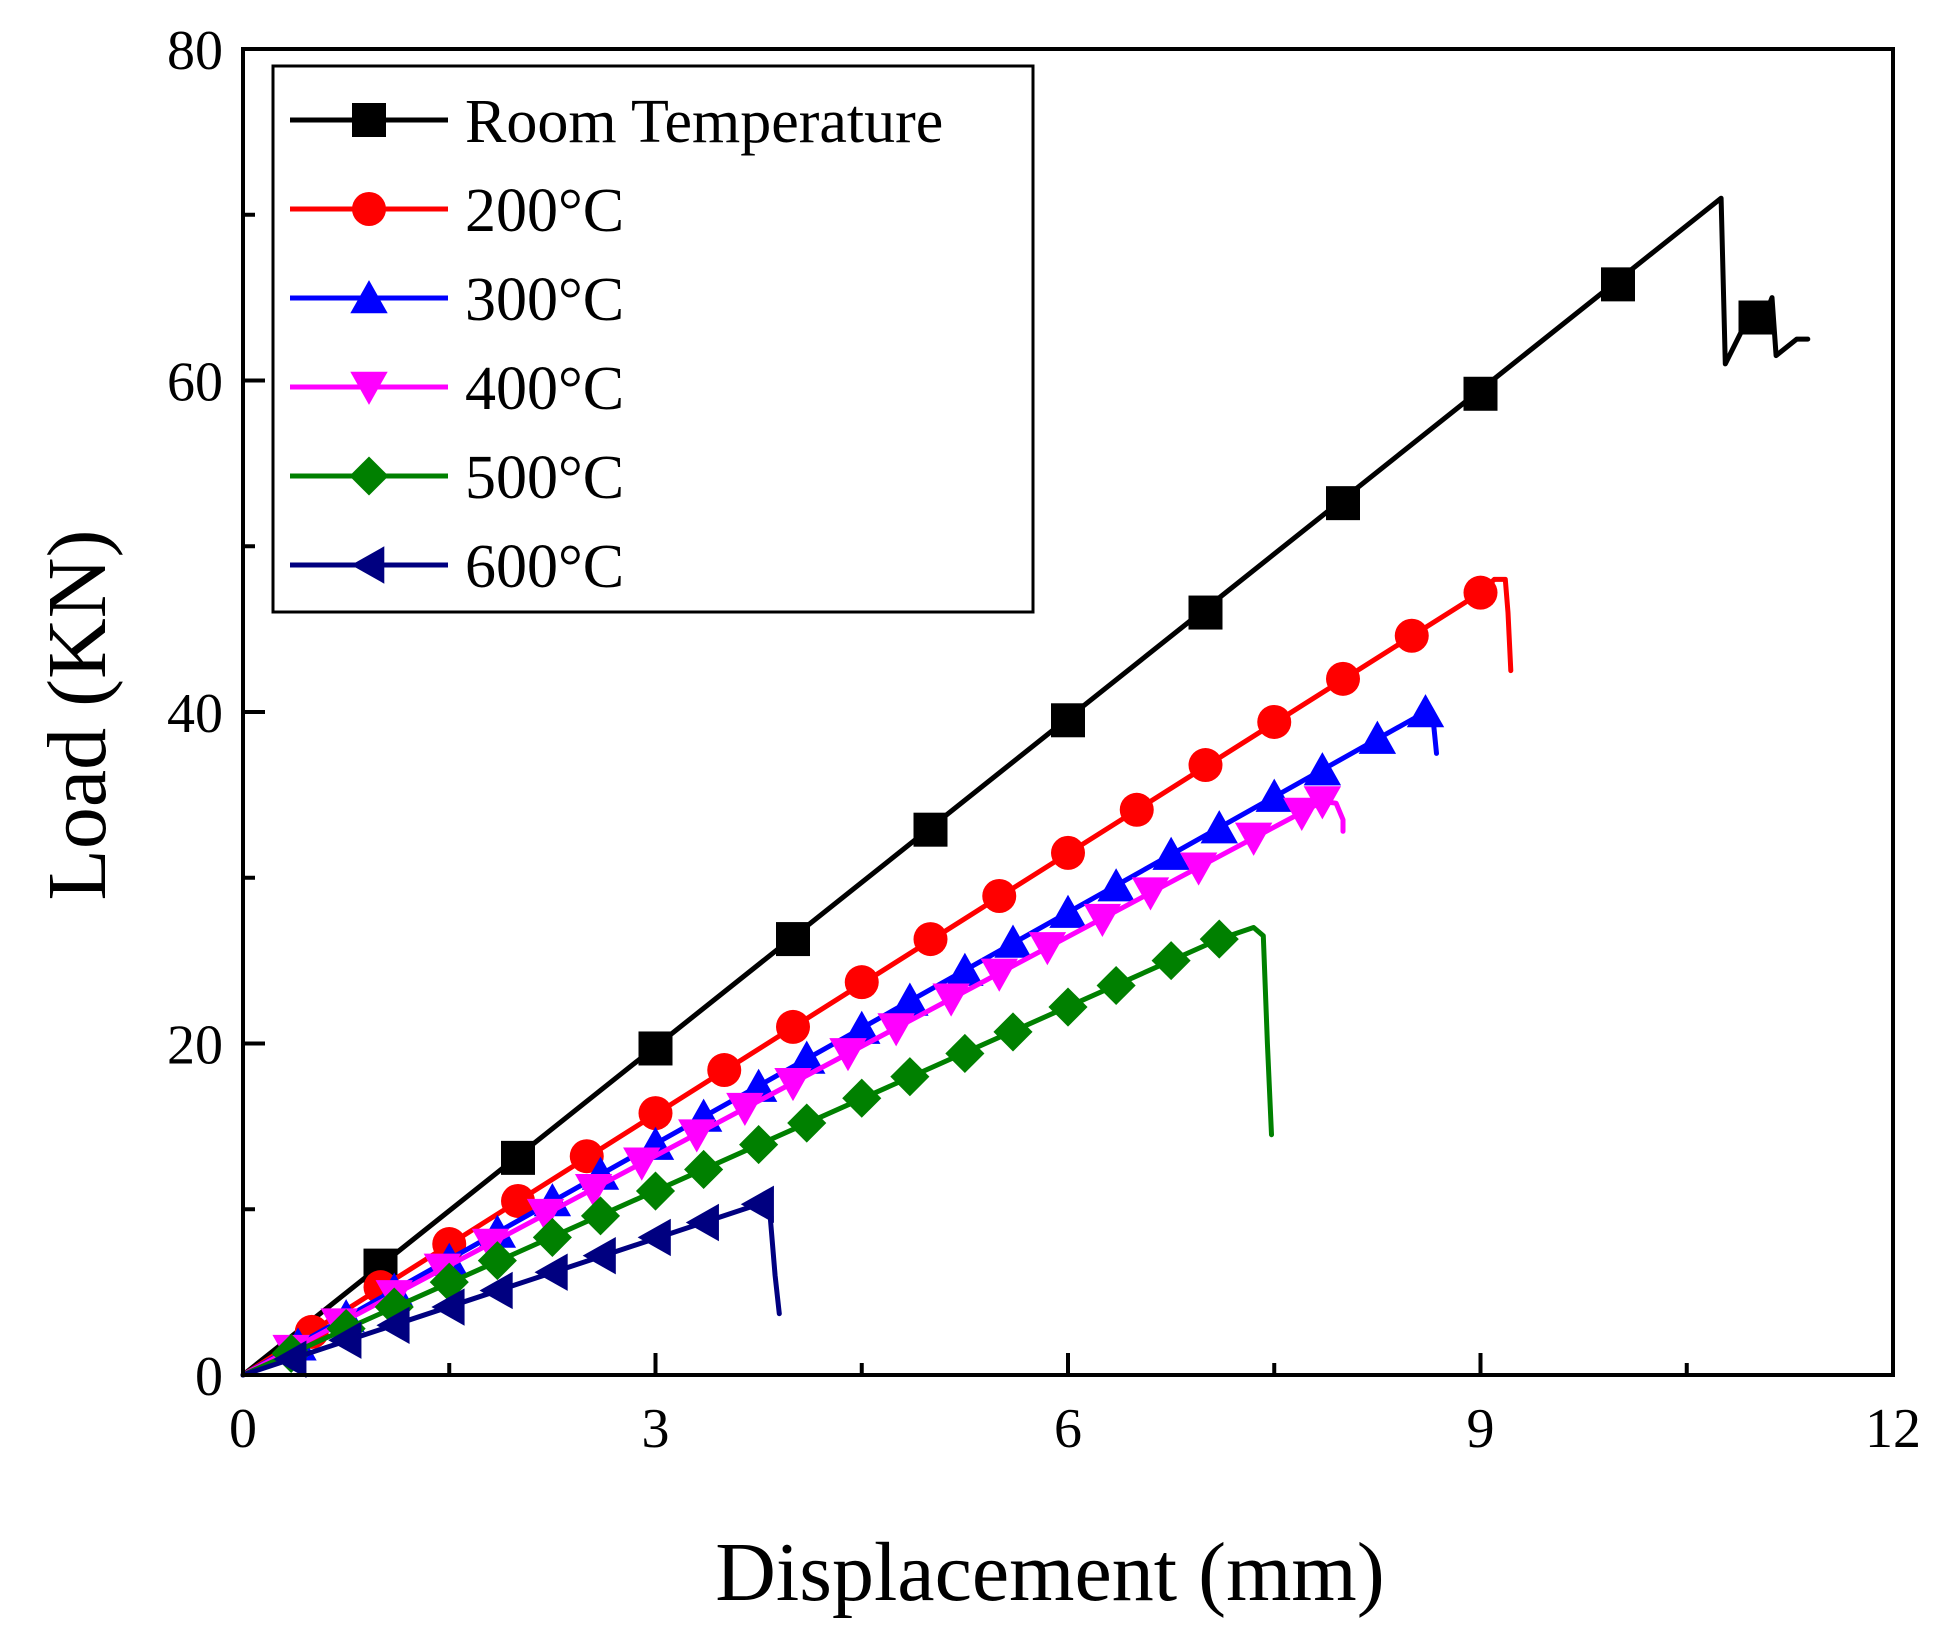 The image size is (1935, 1633). I want to click on legend-box, so click(653, 339).